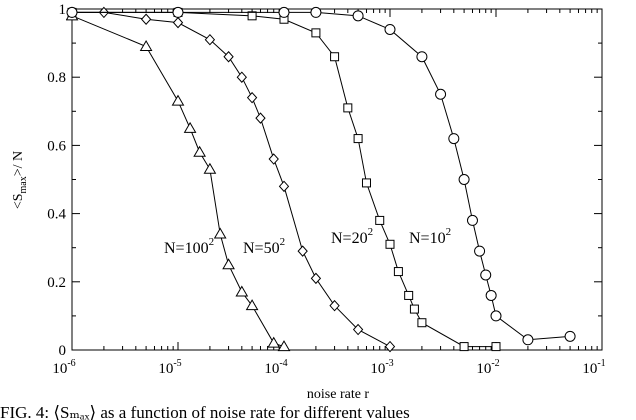 This screenshot has width=636, height=420. I want to click on y-tick-label: 0.4, so click(56, 215).